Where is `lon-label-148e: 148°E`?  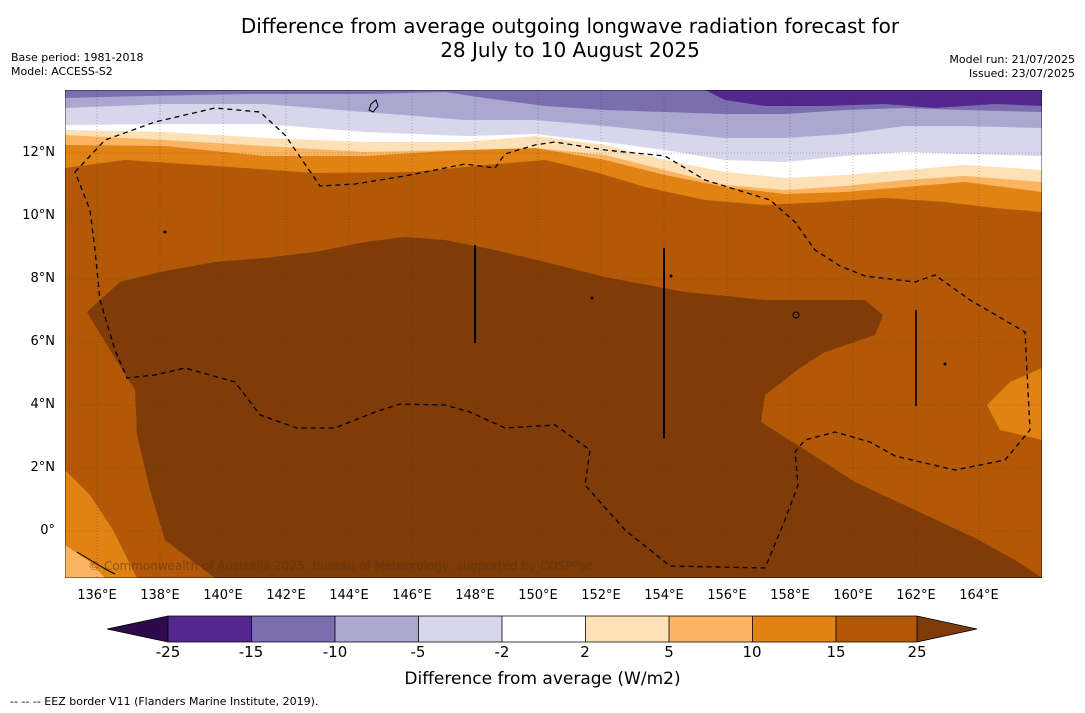
lon-label-148e: 148°E is located at coordinates (475, 595).